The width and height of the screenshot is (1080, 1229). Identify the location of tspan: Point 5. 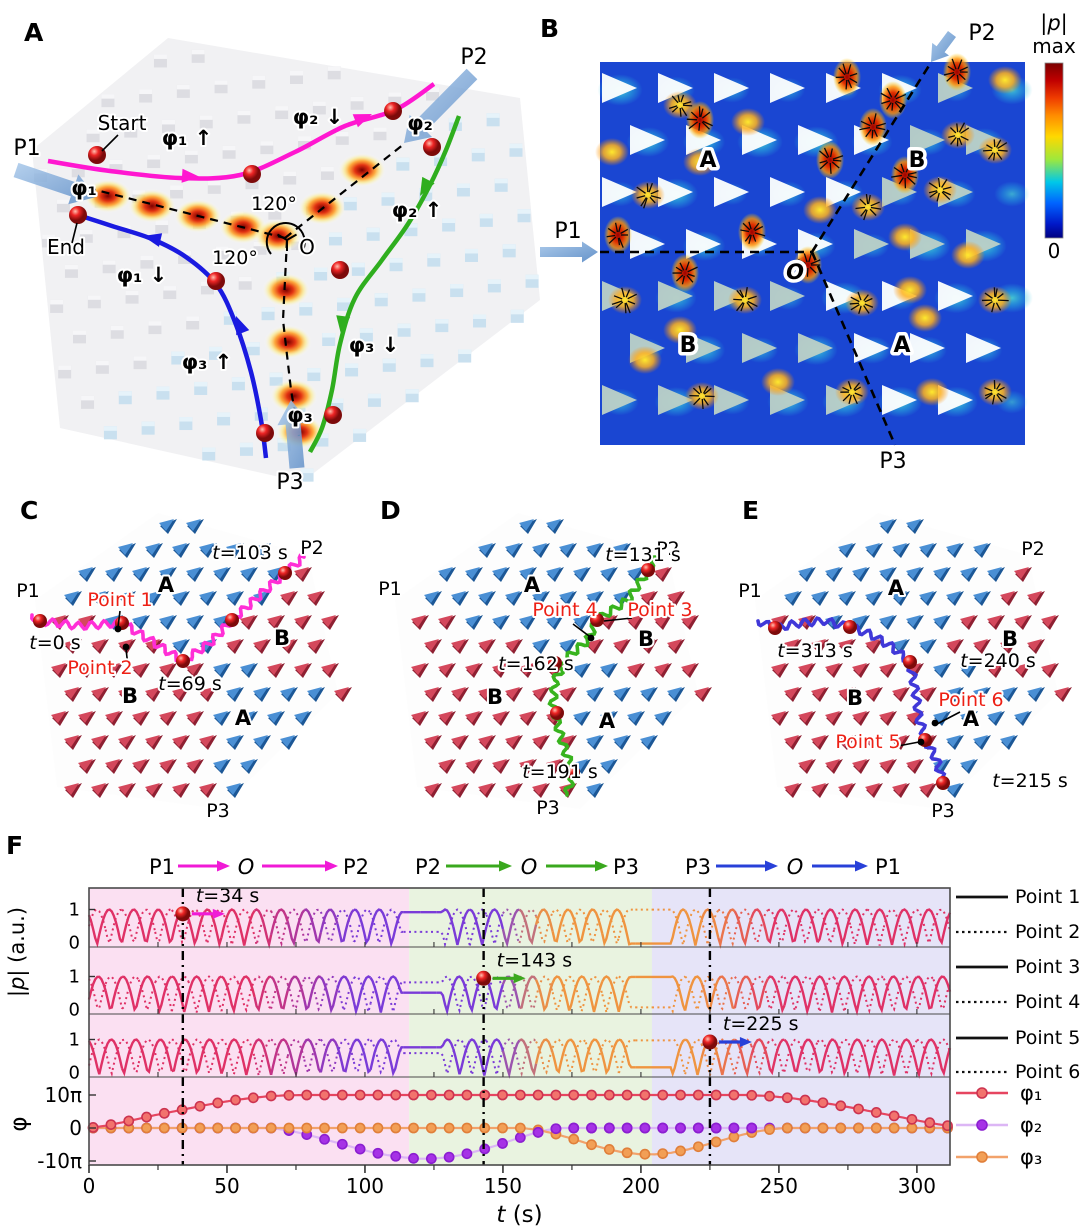
(867, 742).